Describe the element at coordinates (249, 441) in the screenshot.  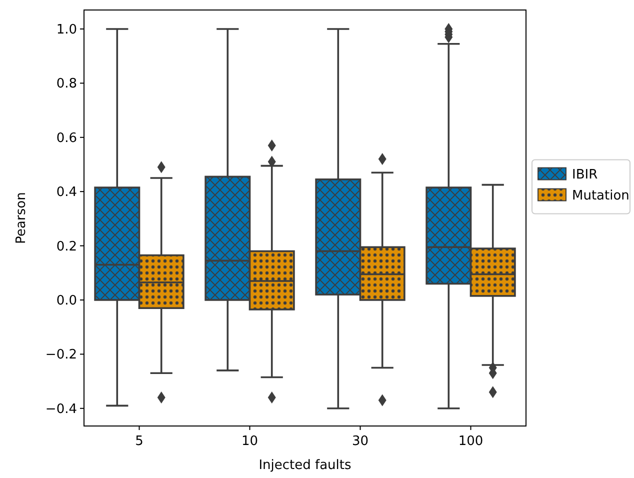
I see `x-tick-label: 10` at that location.